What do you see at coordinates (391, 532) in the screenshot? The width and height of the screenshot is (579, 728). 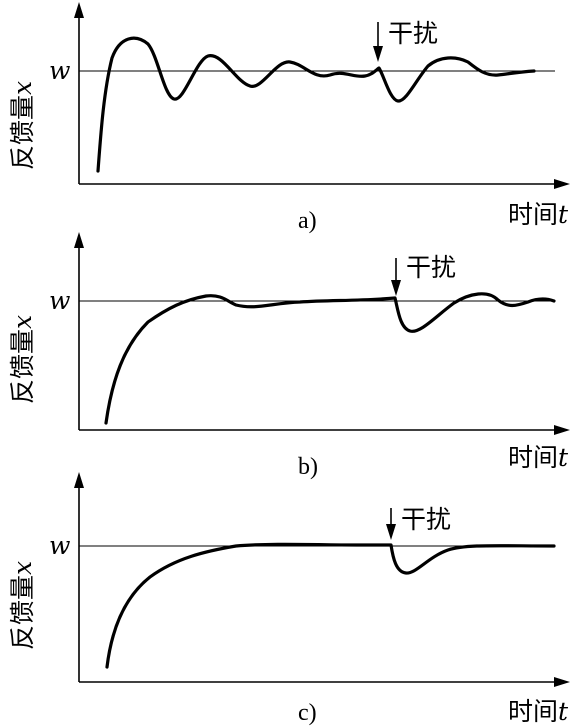 I see `disturbance-arrowhead-c` at bounding box center [391, 532].